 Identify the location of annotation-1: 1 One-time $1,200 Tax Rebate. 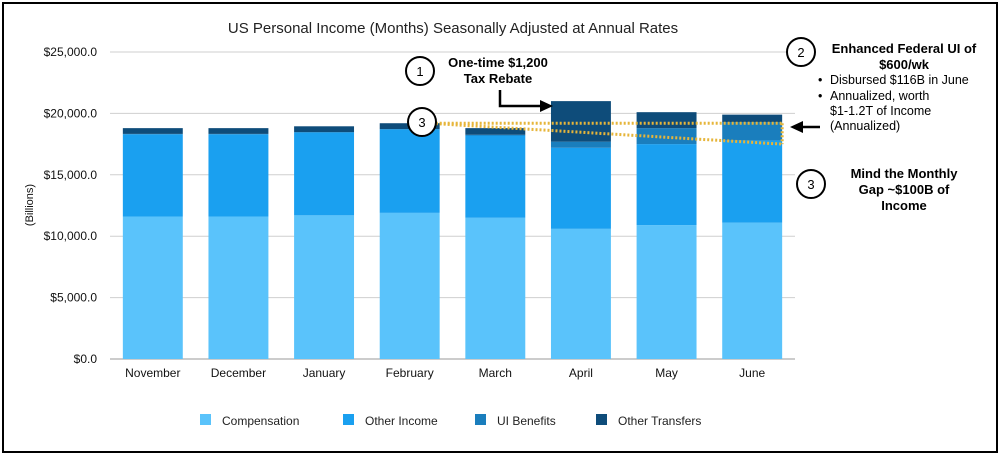
(479, 83).